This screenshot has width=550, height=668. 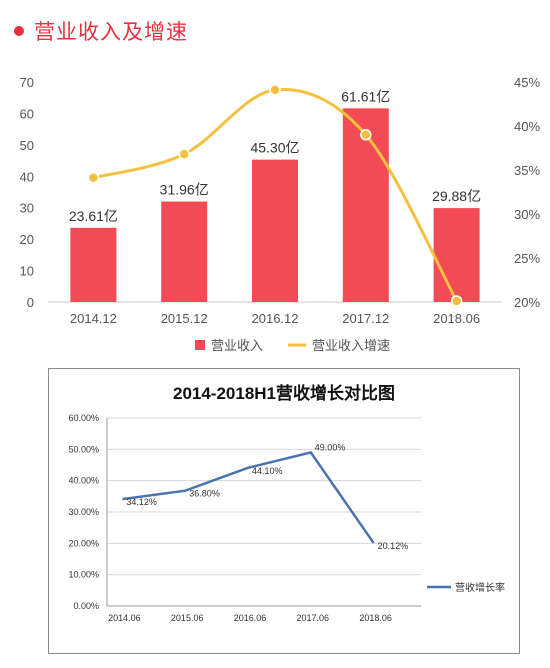 What do you see at coordinates (250, 618) in the screenshot?
I see `x-tick-label: 2016.06` at bounding box center [250, 618].